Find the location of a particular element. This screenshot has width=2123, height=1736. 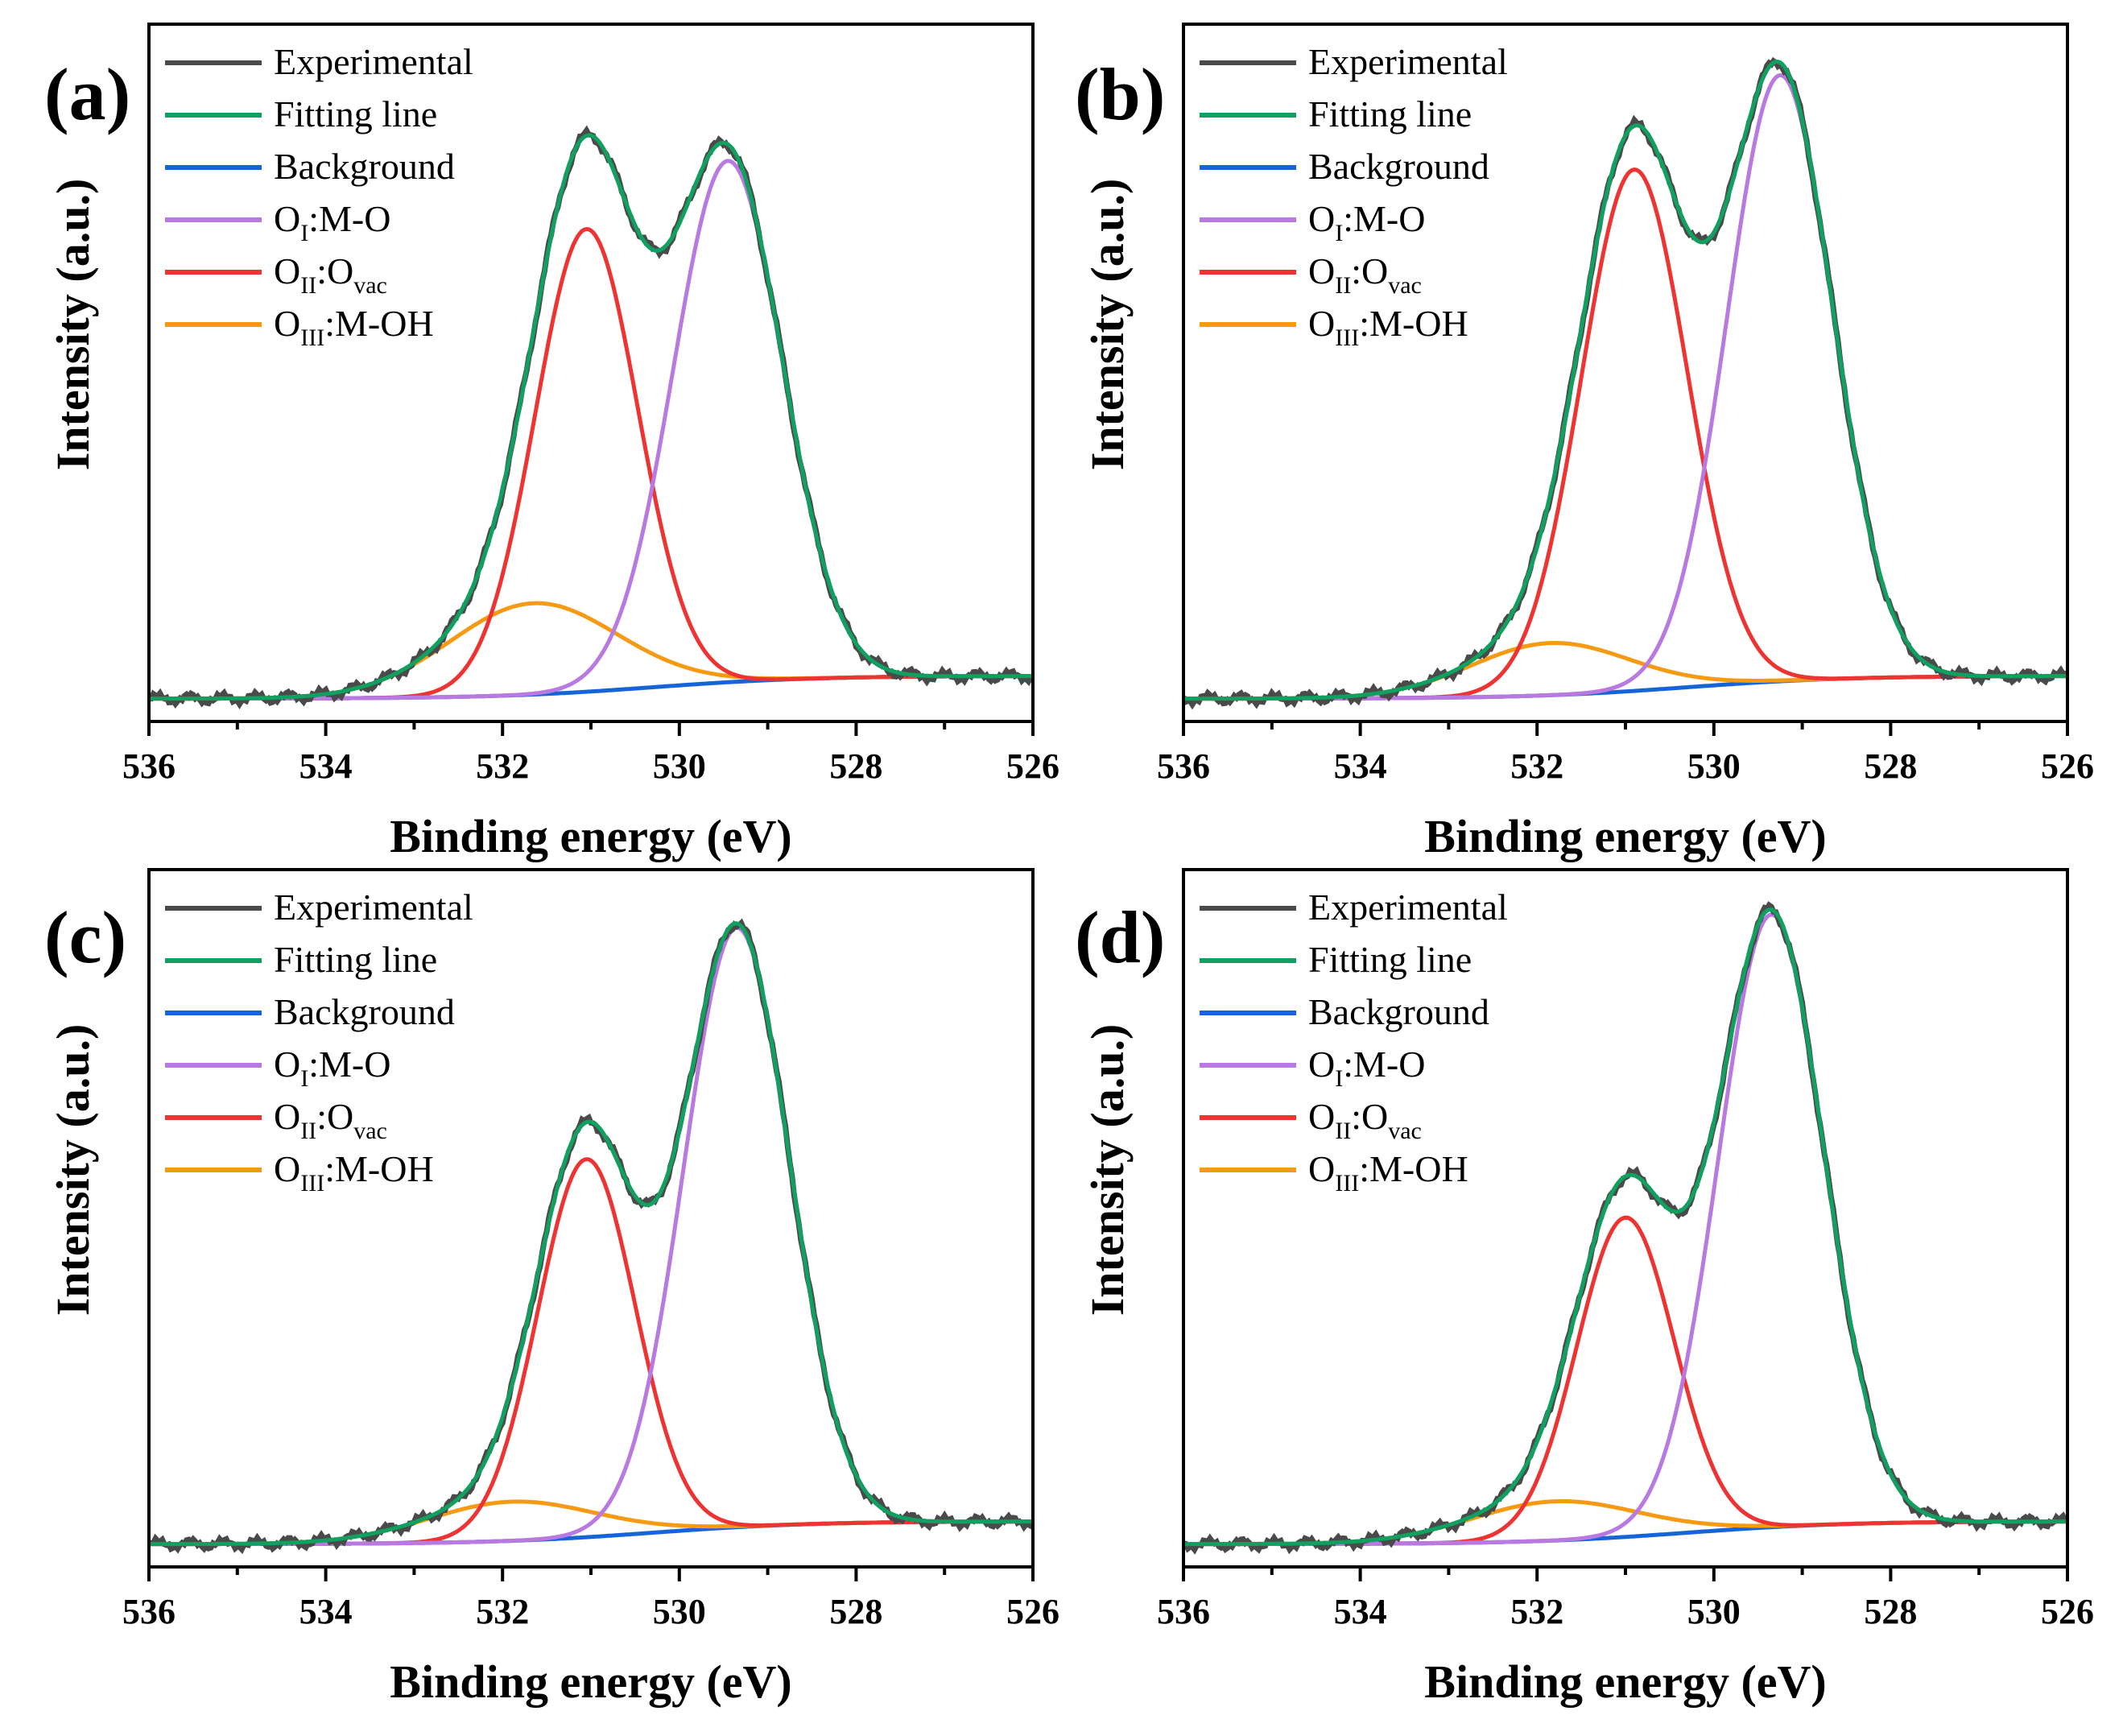

series-fit is located at coordinates (591, 417).